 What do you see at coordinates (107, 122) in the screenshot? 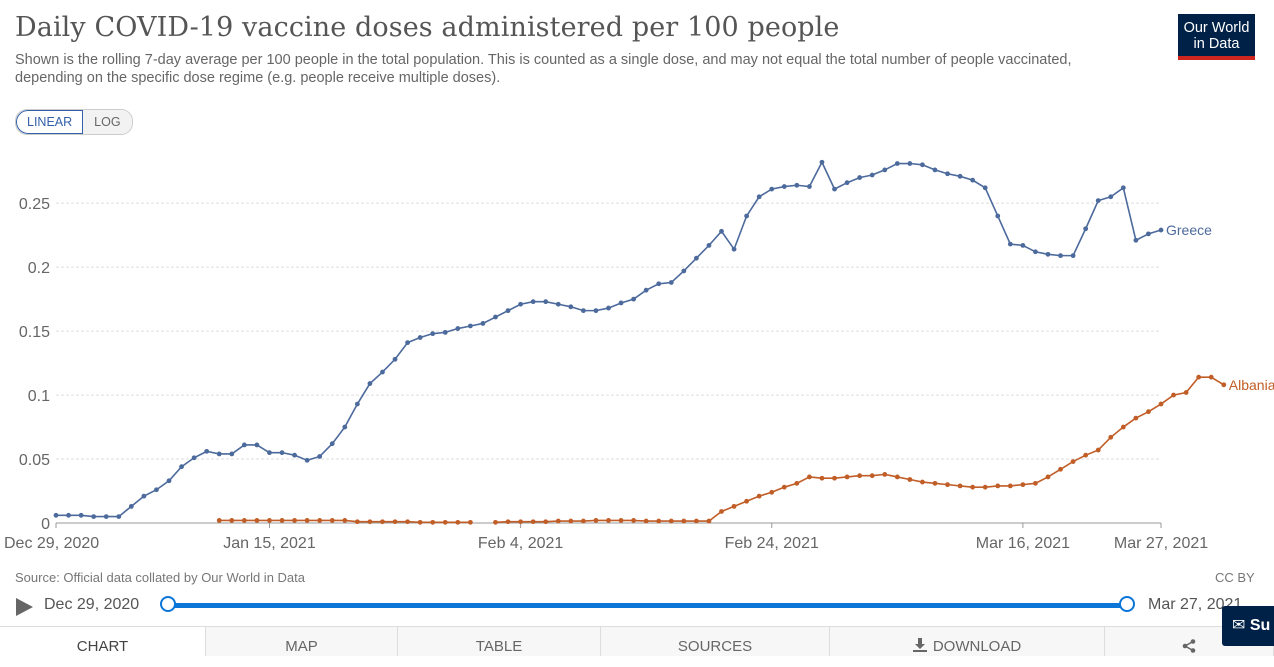
I see `log-scale-button: LOG` at bounding box center [107, 122].